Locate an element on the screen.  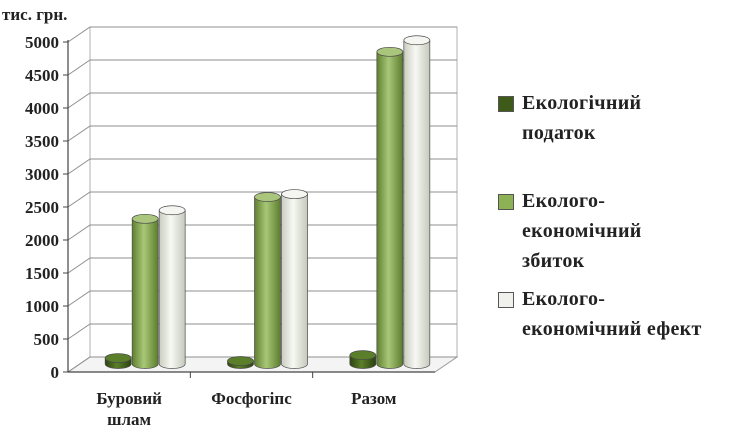
y-tick-label: 3500 is located at coordinates (42, 141).